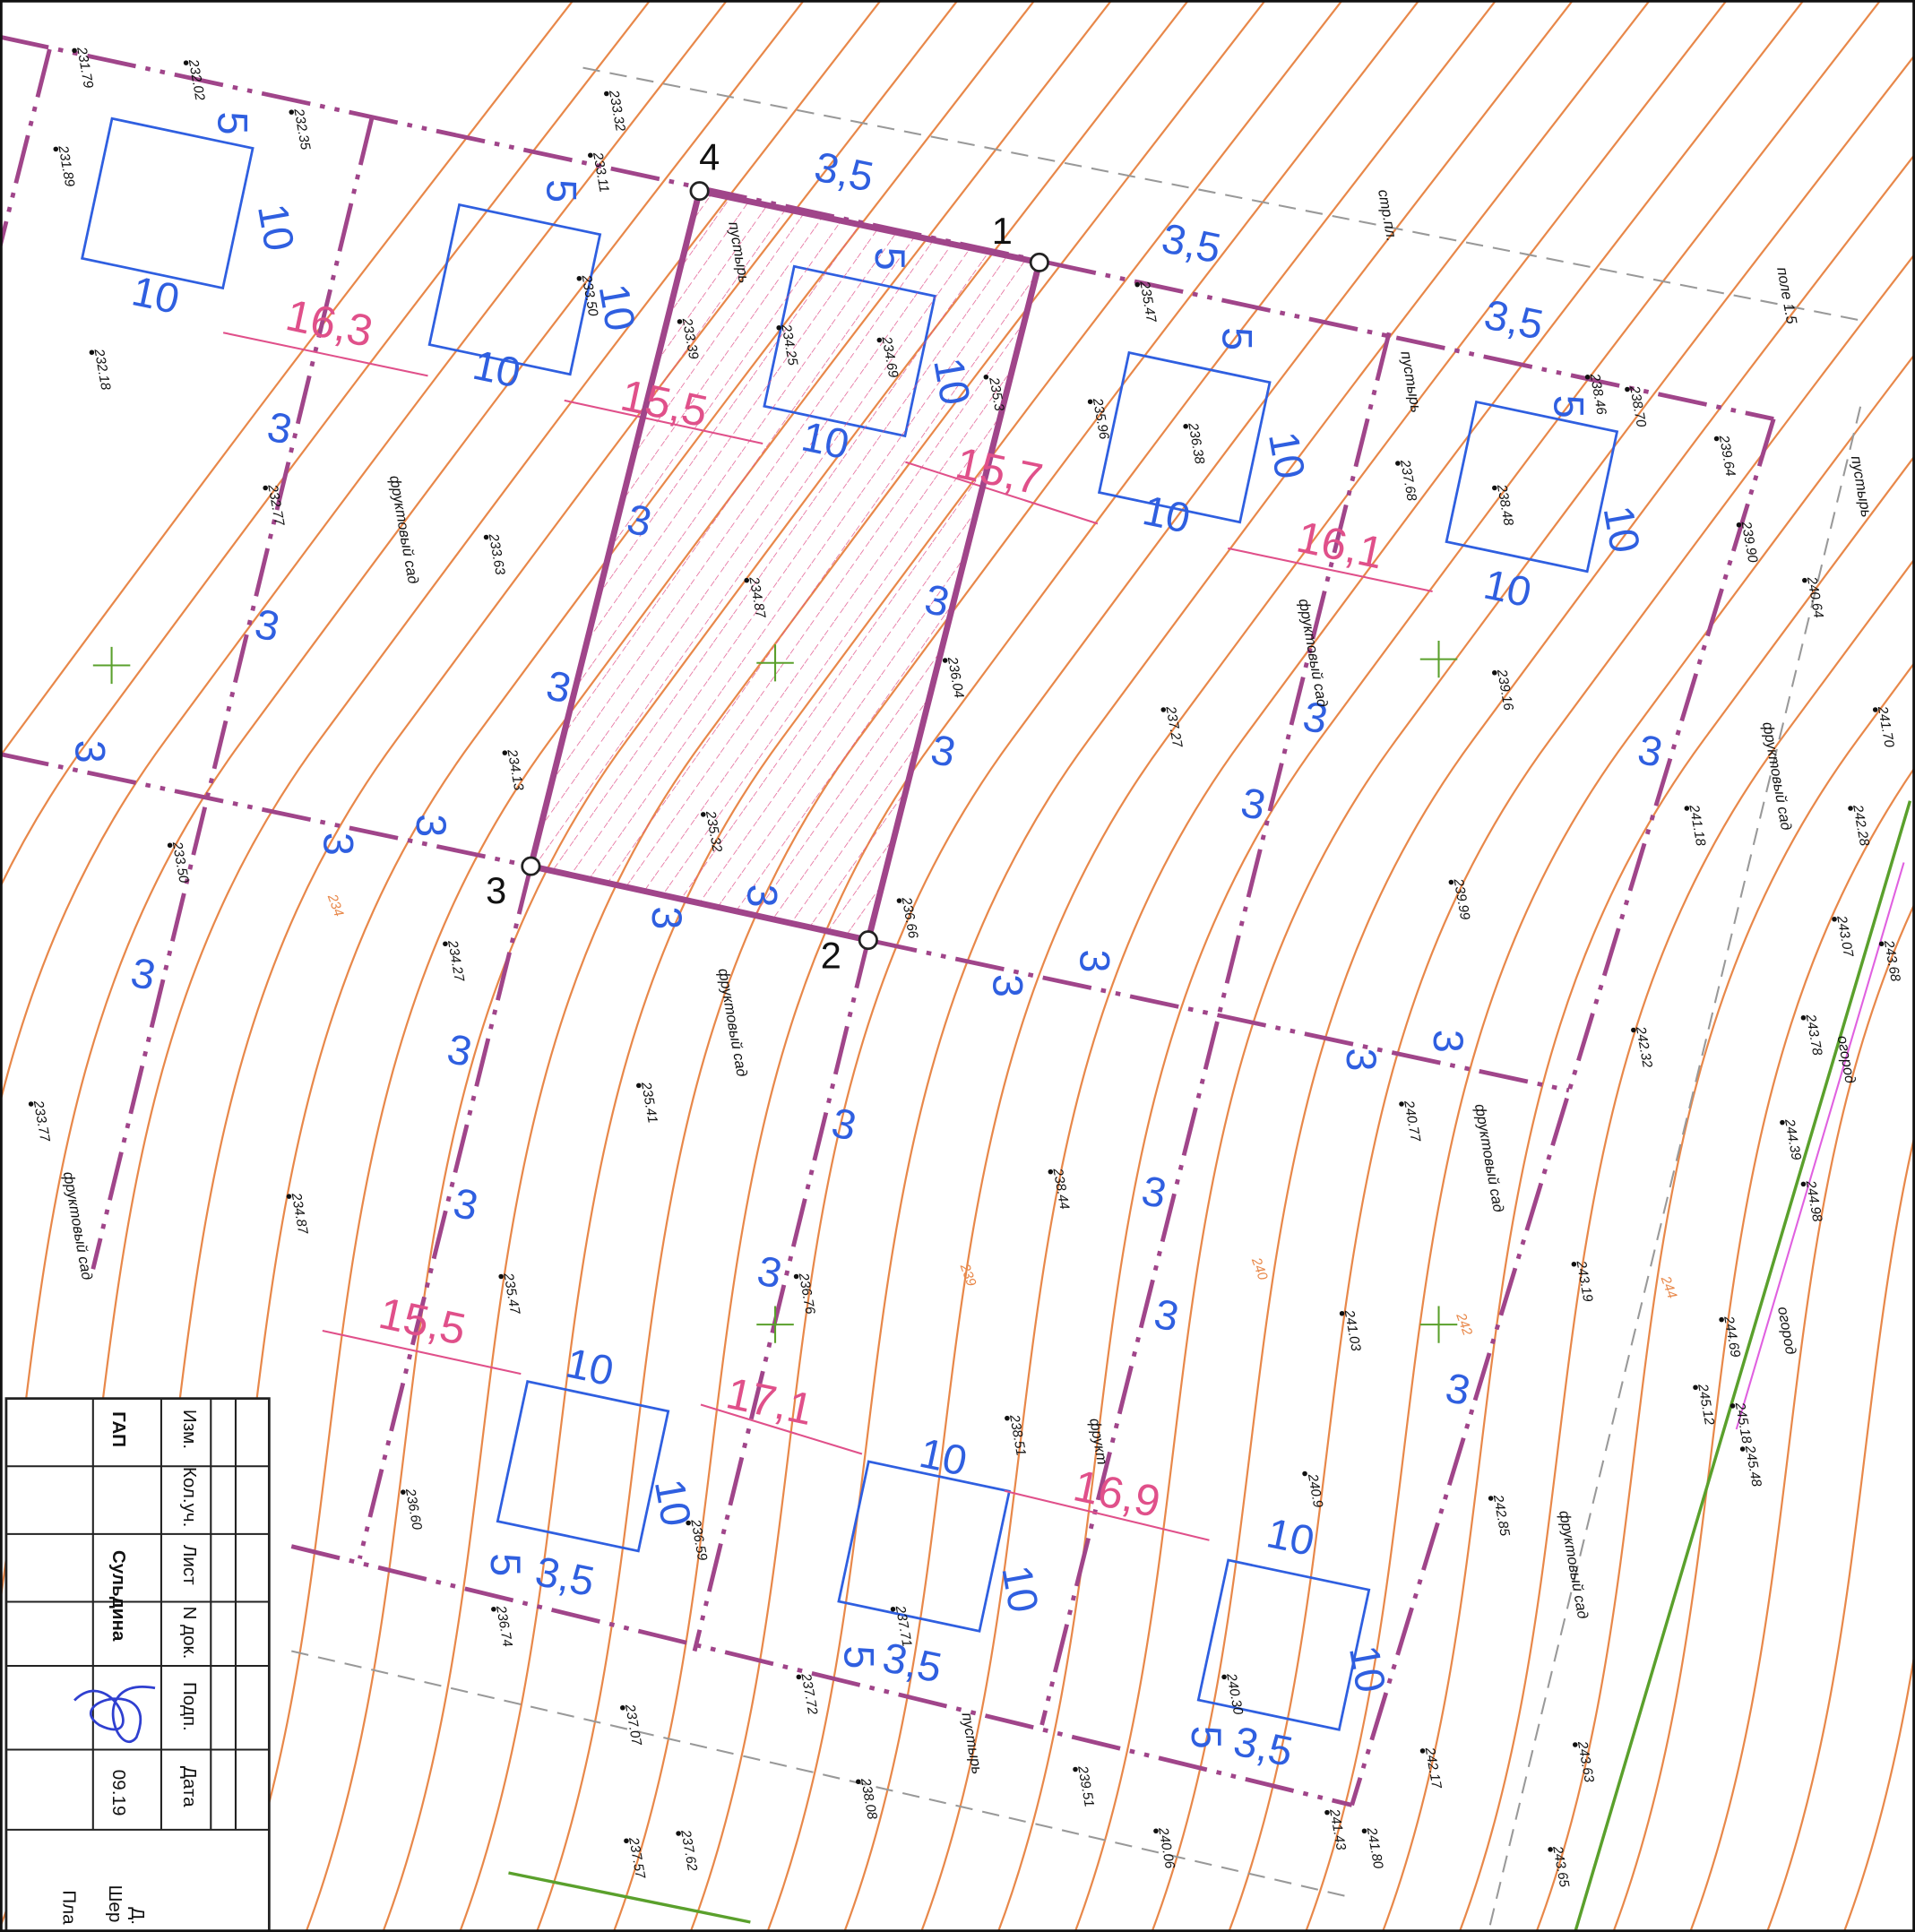 This screenshot has width=1915, height=1932. I want to click on corner-number: 2, so click(831, 956).